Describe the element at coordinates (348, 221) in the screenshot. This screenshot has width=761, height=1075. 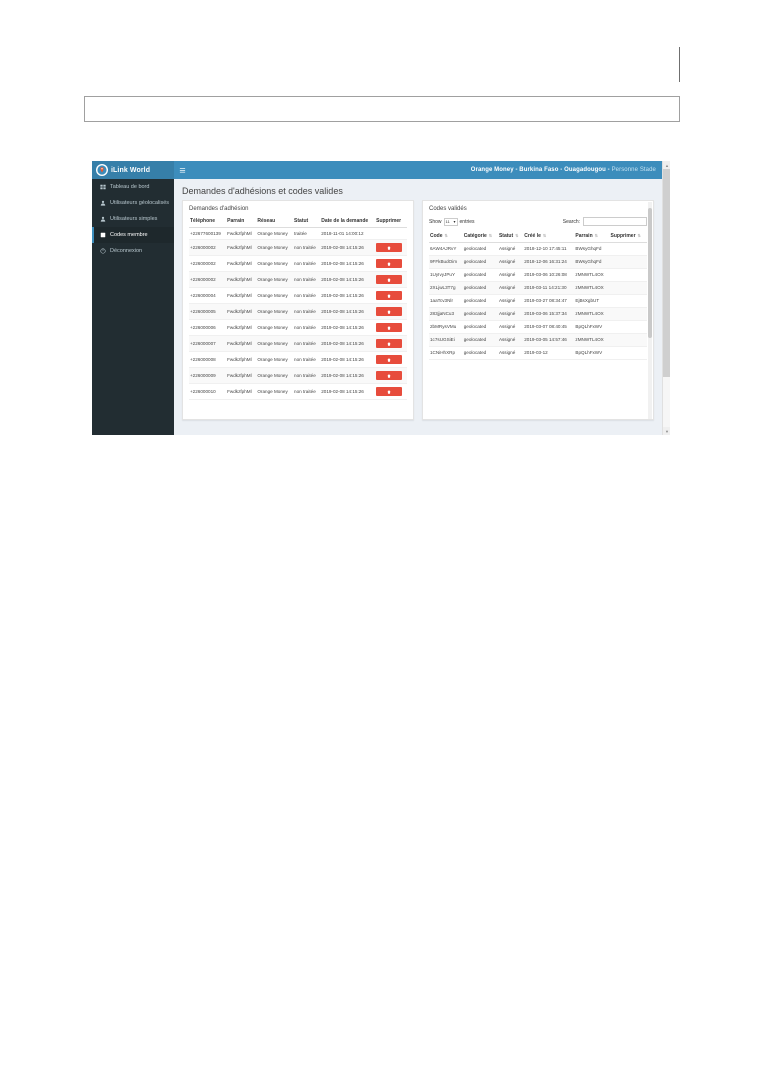
I see `col-date-demande: Date de la demande` at that location.